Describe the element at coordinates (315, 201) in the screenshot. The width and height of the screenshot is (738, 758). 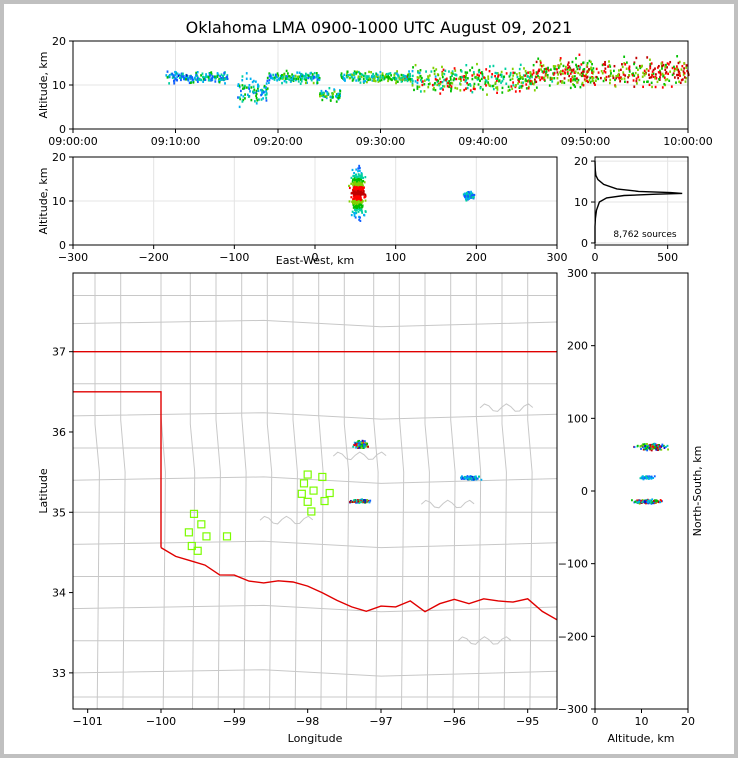
I see `altitude-eastwest-grid` at that location.